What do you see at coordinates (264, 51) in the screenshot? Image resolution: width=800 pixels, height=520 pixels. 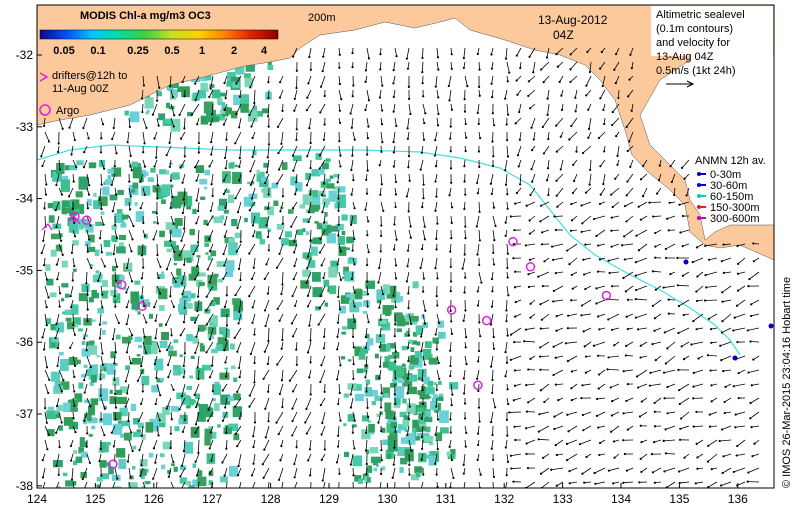 I see `colorbar-tick-label: 4` at bounding box center [264, 51].